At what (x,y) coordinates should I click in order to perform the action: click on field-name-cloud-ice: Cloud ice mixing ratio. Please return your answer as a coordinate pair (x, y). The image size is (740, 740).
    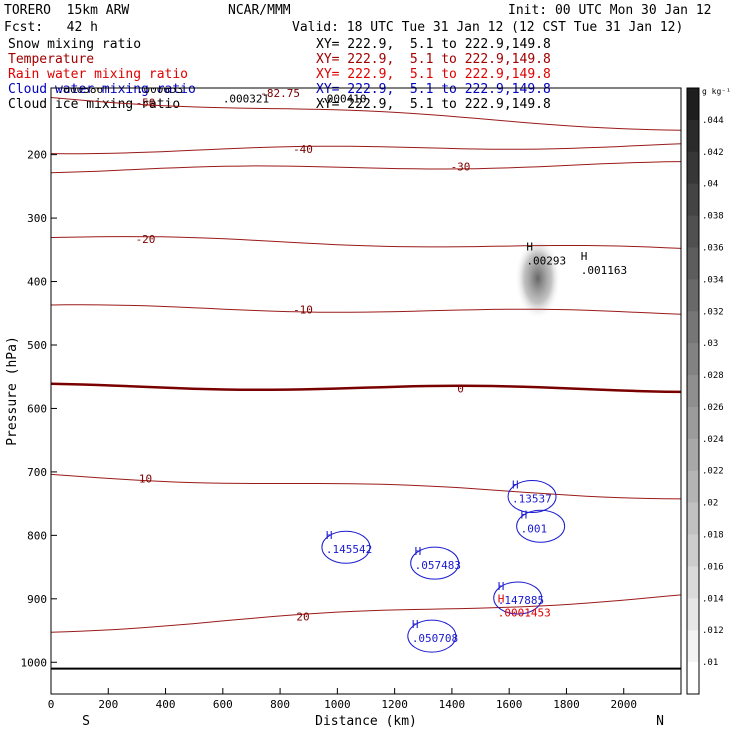
    Looking at the image, I should click on (94, 104).